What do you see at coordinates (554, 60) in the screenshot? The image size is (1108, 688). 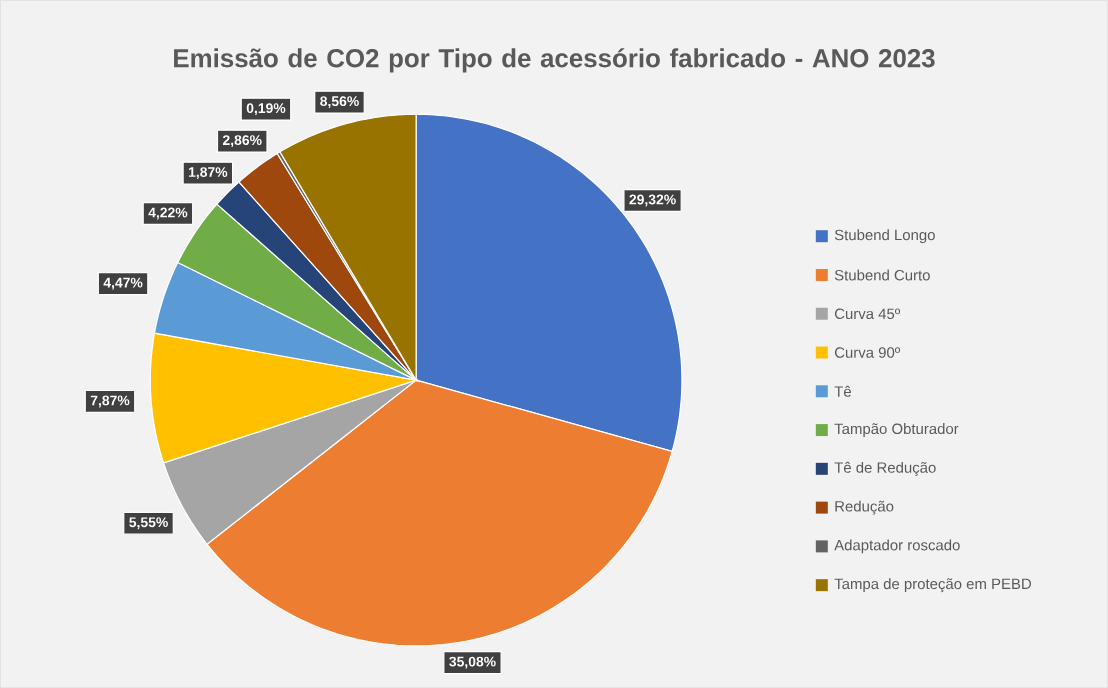 I see `chart-title: Emissão de CO2 por Tipo de acessório fabricado - ANO 2023` at bounding box center [554, 60].